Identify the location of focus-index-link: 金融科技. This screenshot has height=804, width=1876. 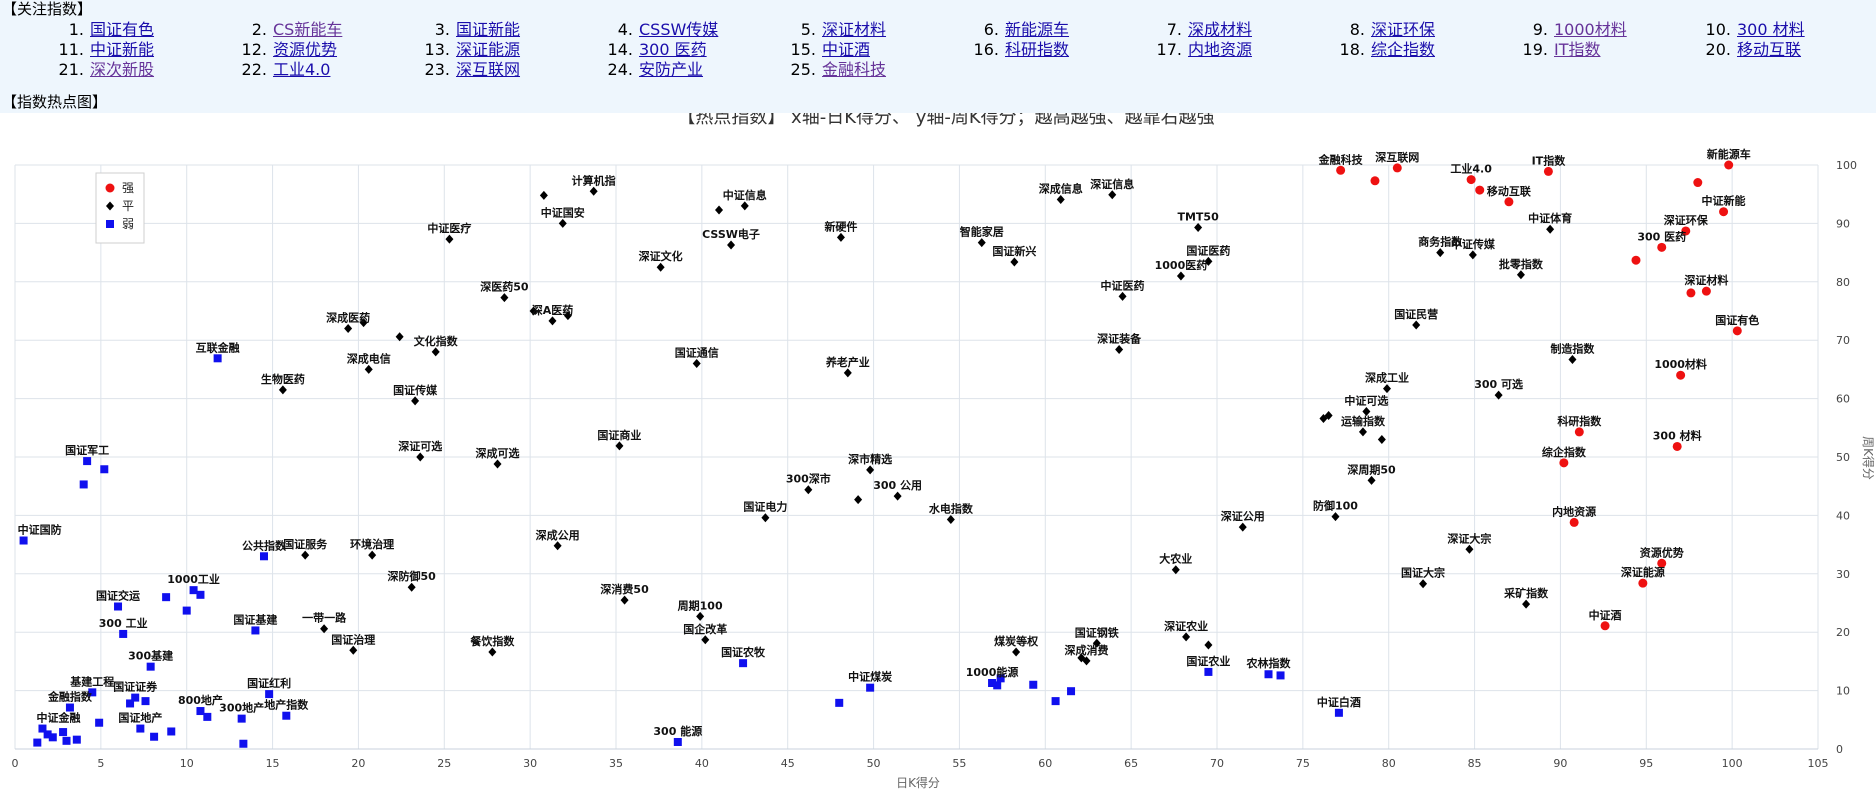
(854, 69).